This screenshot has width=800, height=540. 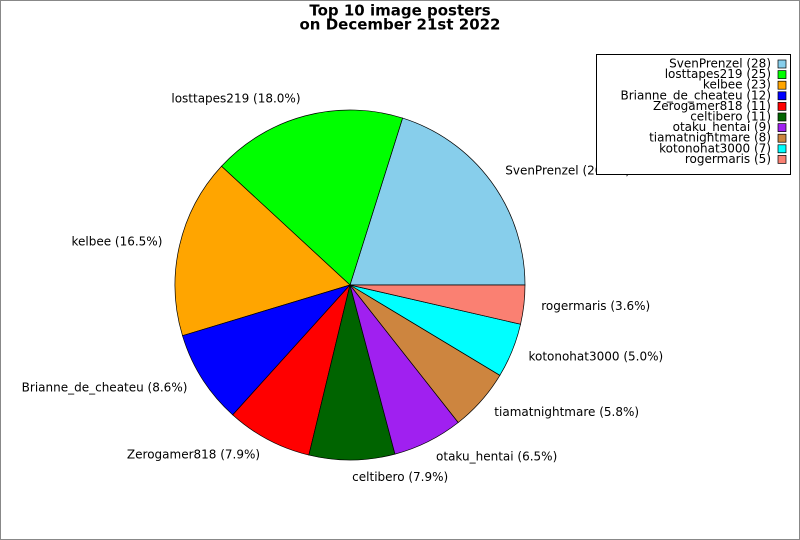 What do you see at coordinates (710, 138) in the screenshot?
I see `legend-label: tiamatnightmare (8)` at bounding box center [710, 138].